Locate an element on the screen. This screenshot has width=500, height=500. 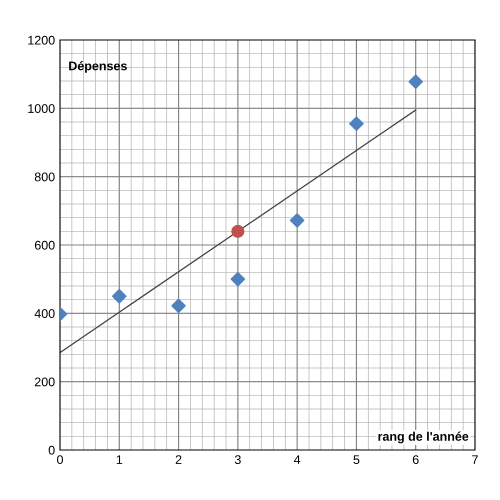
x-tick-label: 5 is located at coordinates (356, 459).